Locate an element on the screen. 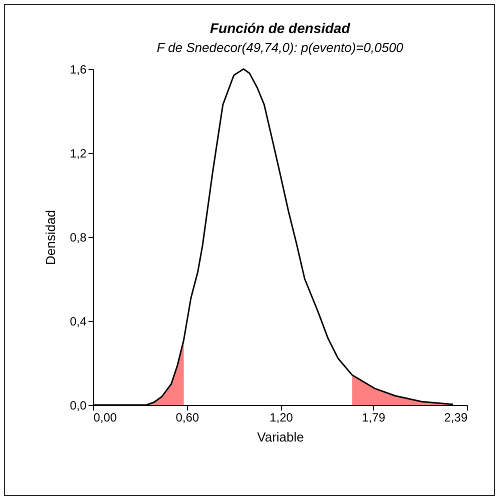 Image resolution: width=501 pixels, height=502 pixels. y-tick-label: 0,4 is located at coordinates (78, 321).